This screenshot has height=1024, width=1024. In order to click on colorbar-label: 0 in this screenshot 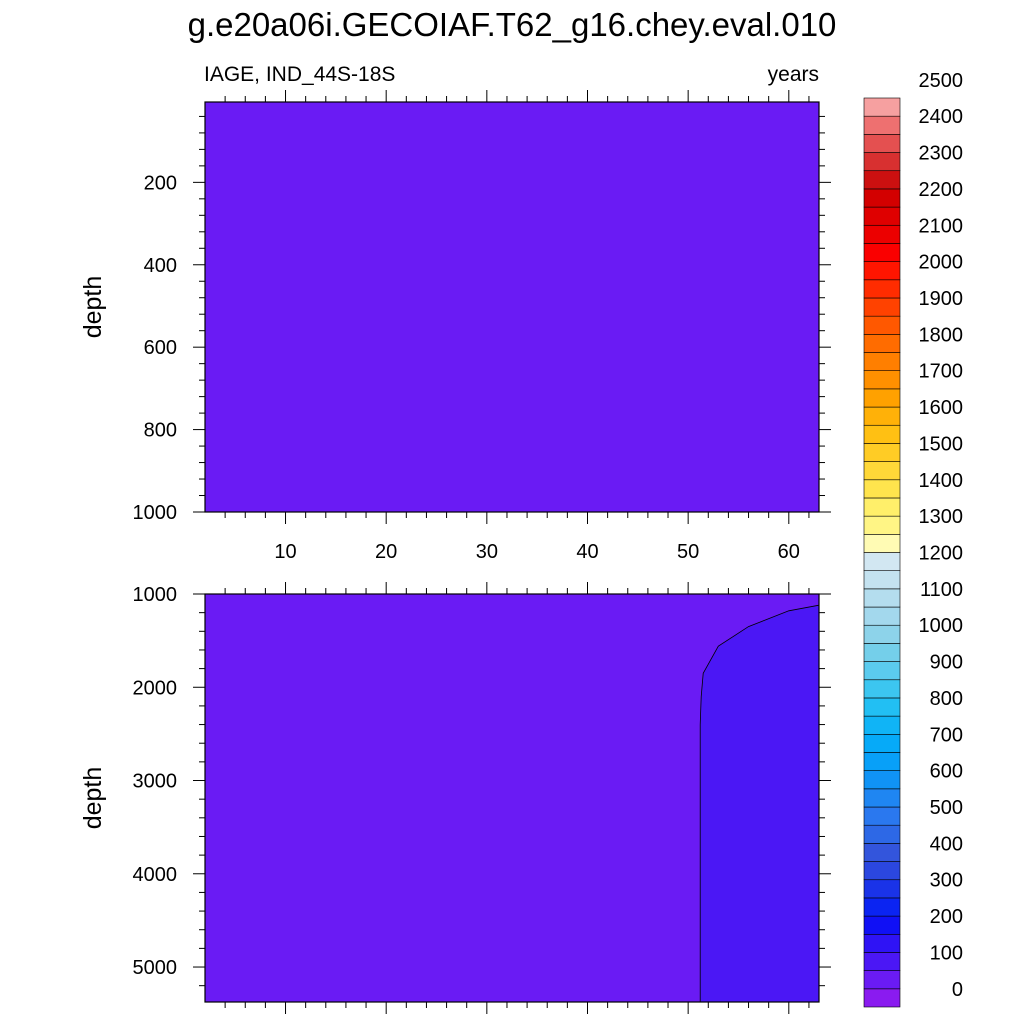, I will do `click(957, 990)`.